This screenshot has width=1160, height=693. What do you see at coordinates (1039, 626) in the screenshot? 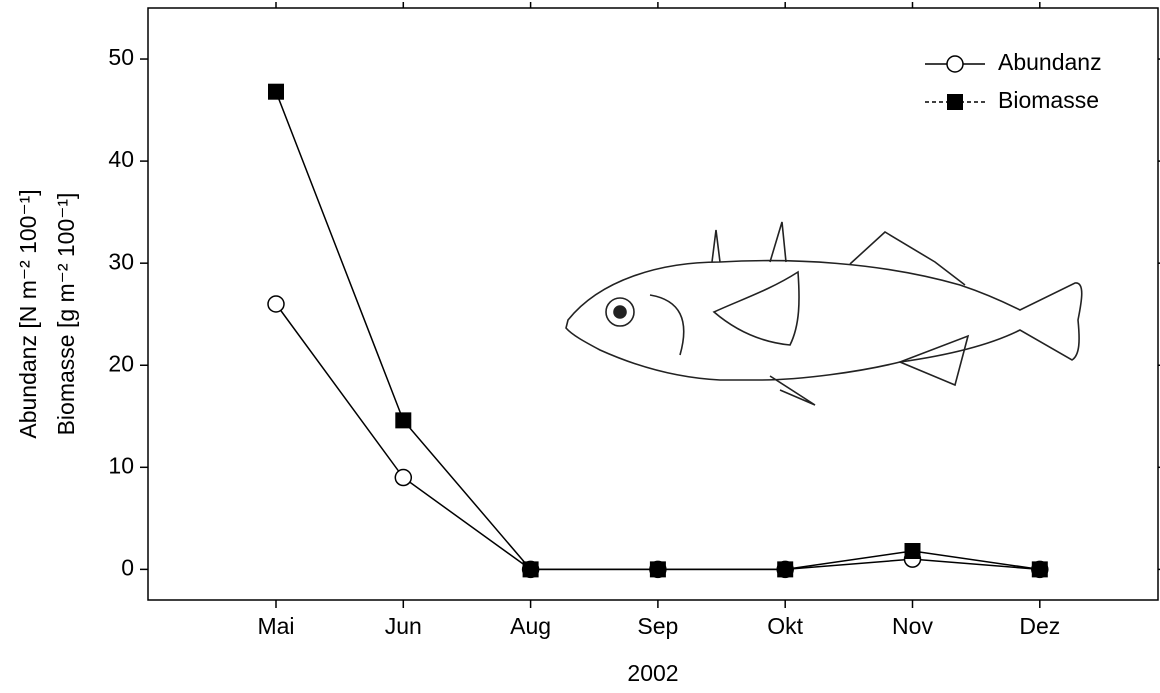
I see `x-tick-label: Dez` at bounding box center [1039, 626].